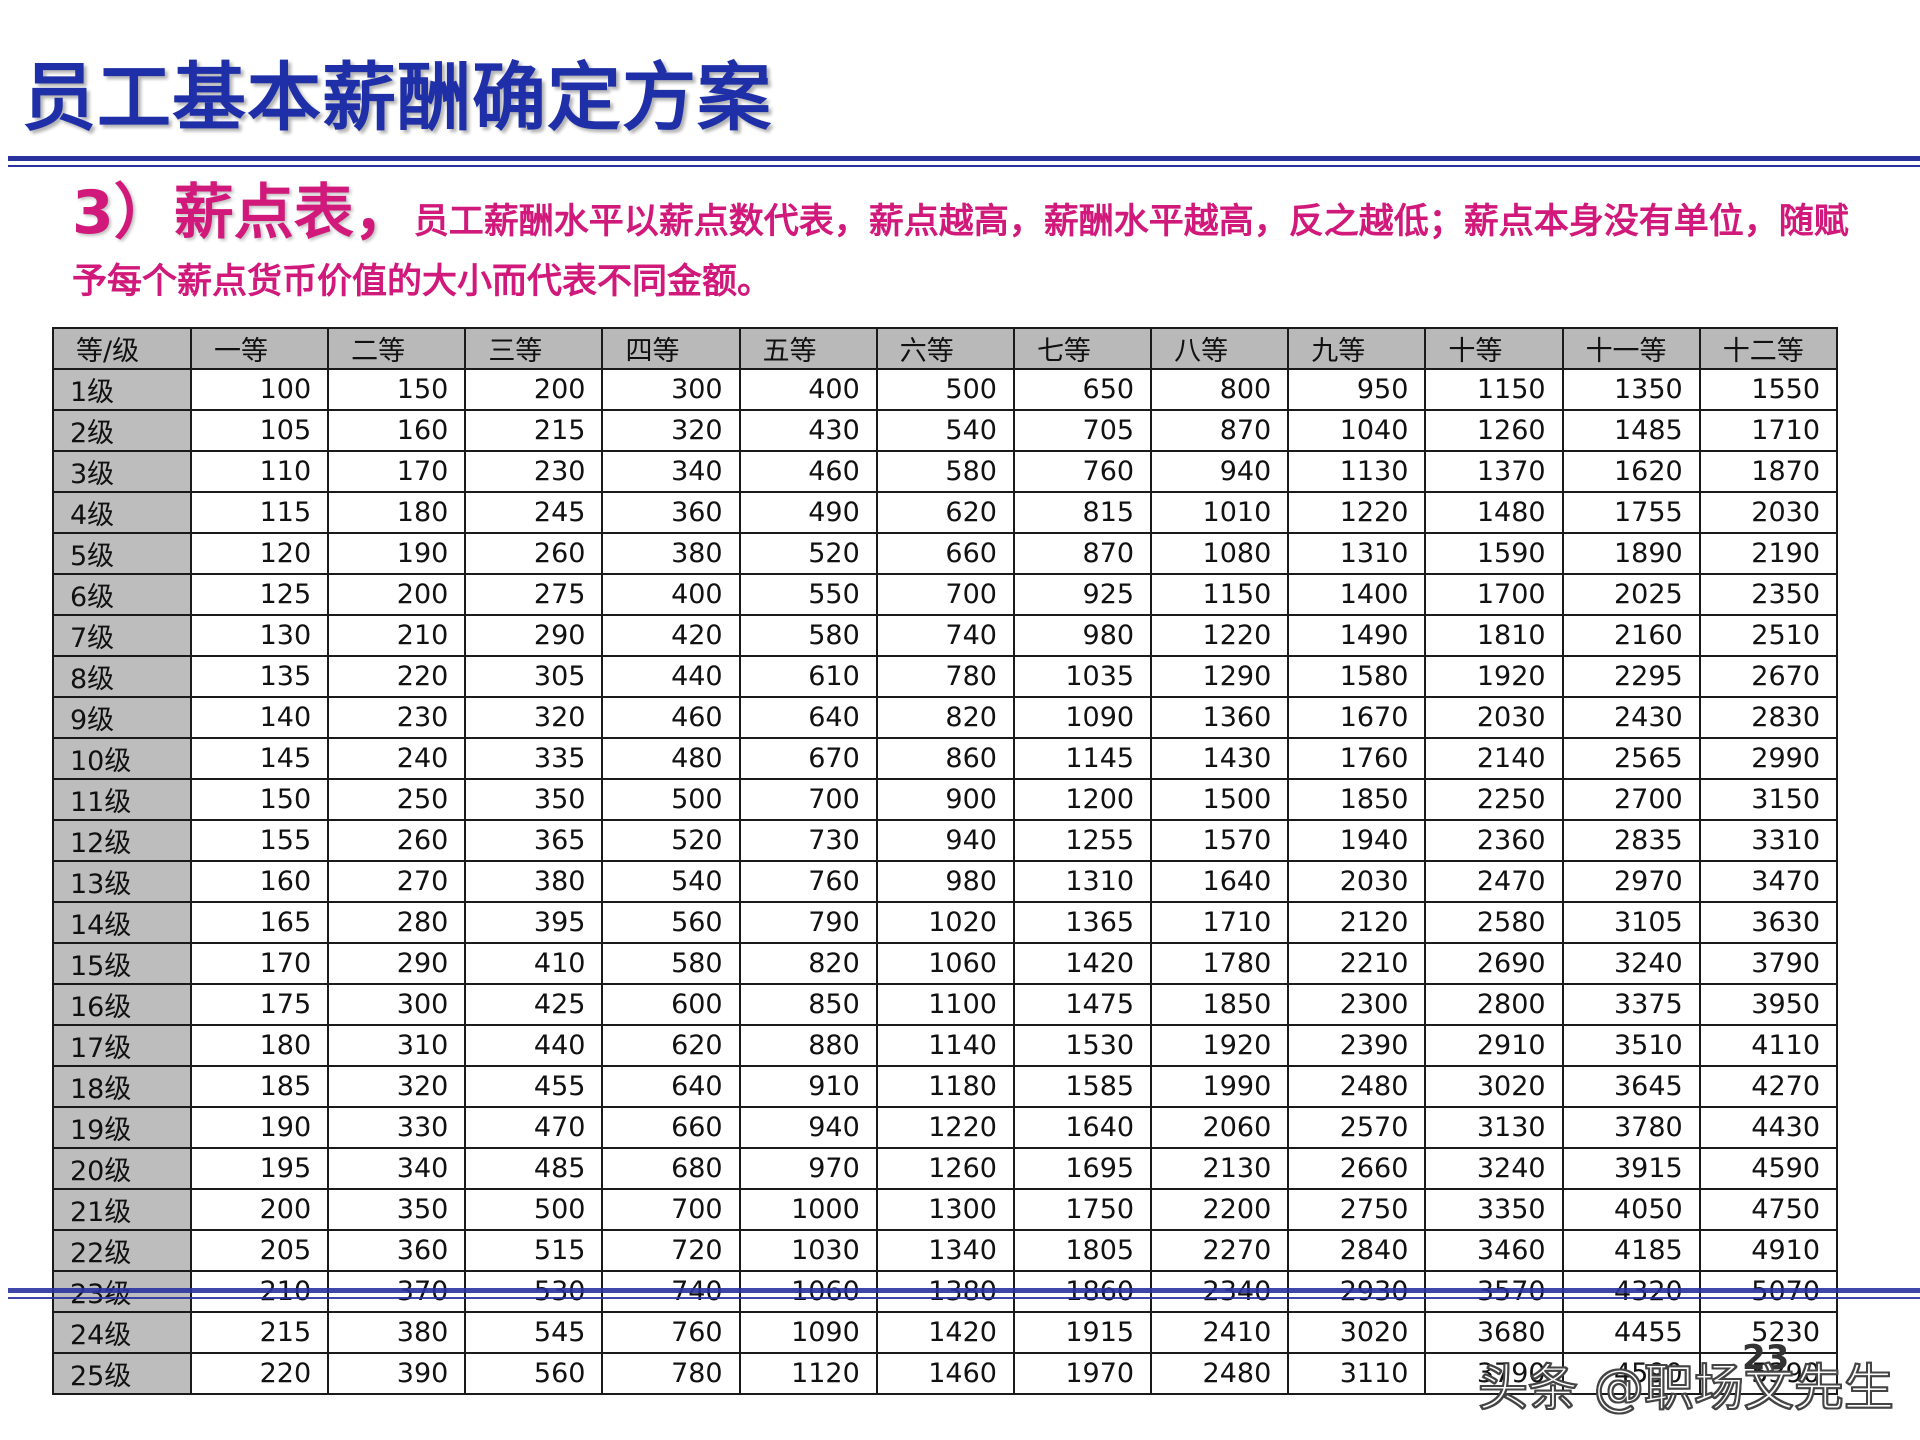  I want to click on table-cell: 3470, so click(1768, 881).